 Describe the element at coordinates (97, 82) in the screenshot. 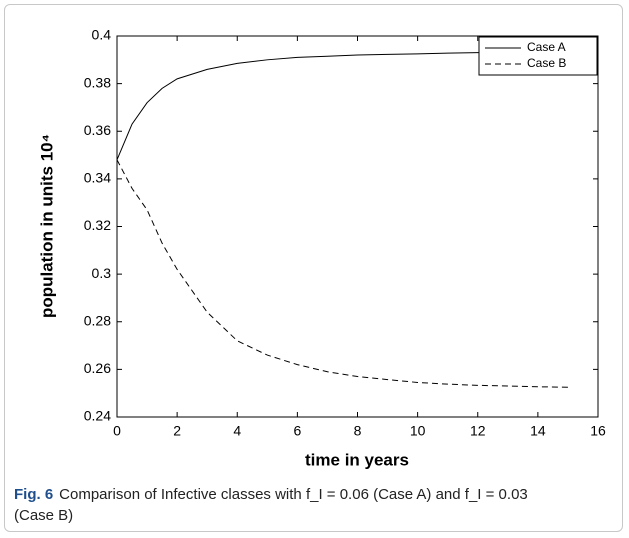

I see `y-tick-label: 0.38` at that location.